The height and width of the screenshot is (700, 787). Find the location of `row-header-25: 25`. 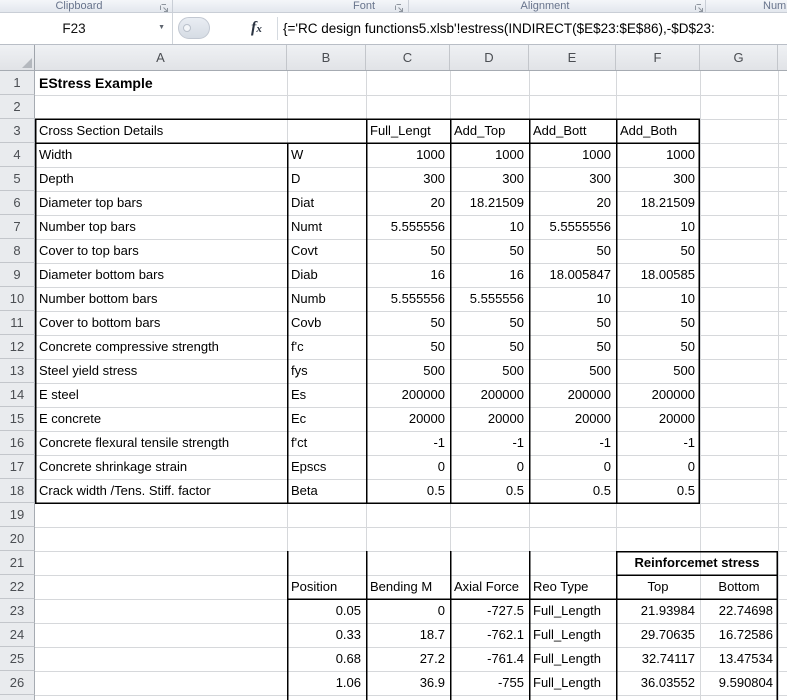

row-header-25: 25 is located at coordinates (17, 659).